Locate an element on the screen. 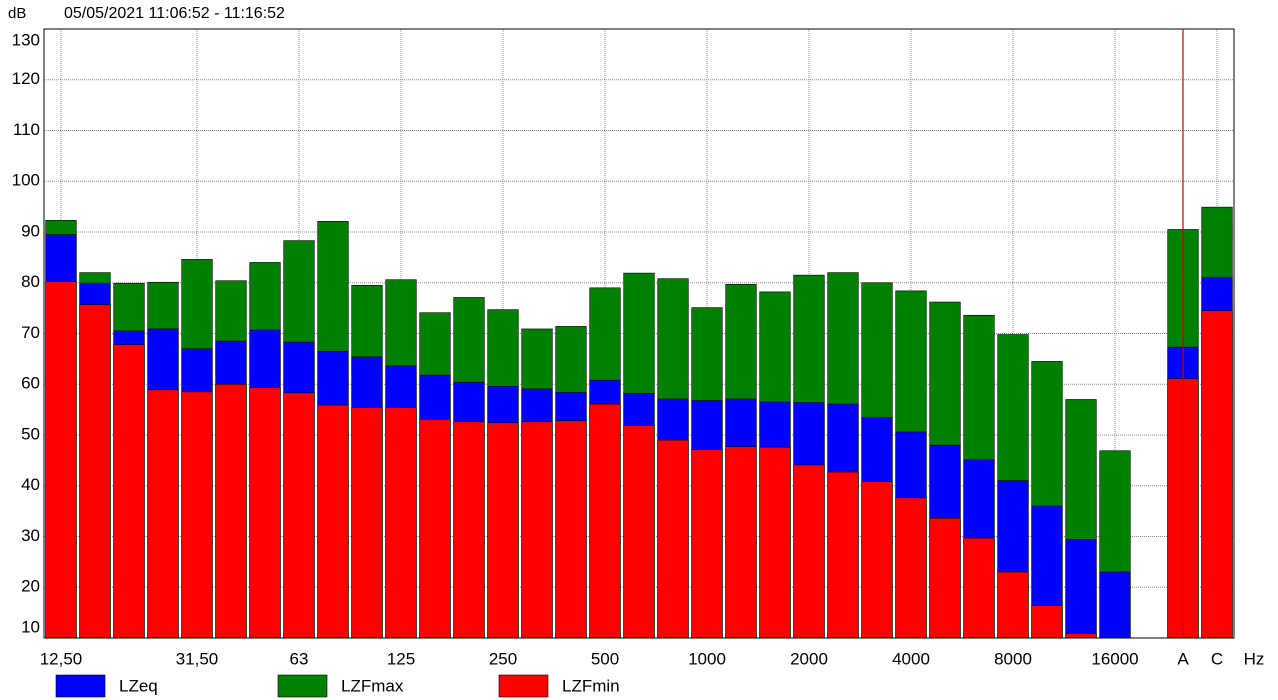 The width and height of the screenshot is (1278, 700). legend-label: LZFmax is located at coordinates (372, 685).